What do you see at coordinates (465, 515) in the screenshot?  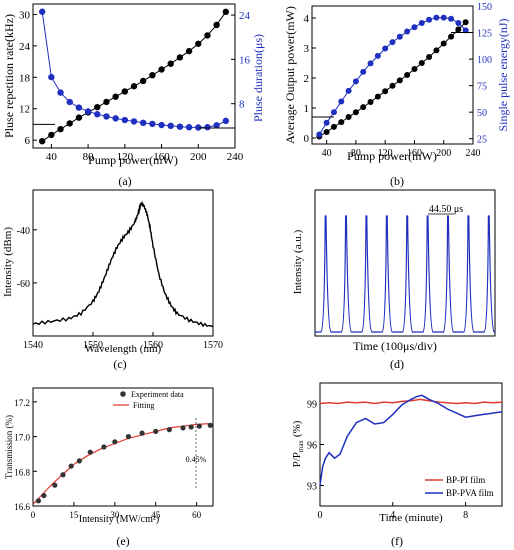 I see `x-tick-label: 8` at bounding box center [465, 515].